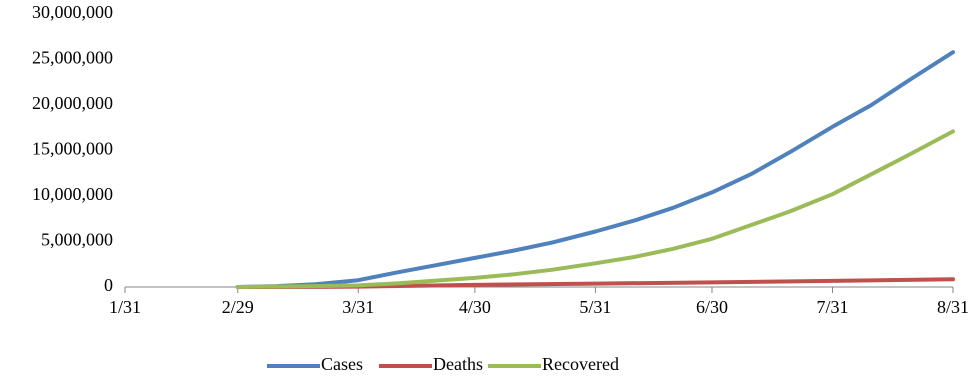 This screenshot has width=973, height=382. What do you see at coordinates (108, 285) in the screenshot?
I see `y-tick-label: 0` at bounding box center [108, 285].